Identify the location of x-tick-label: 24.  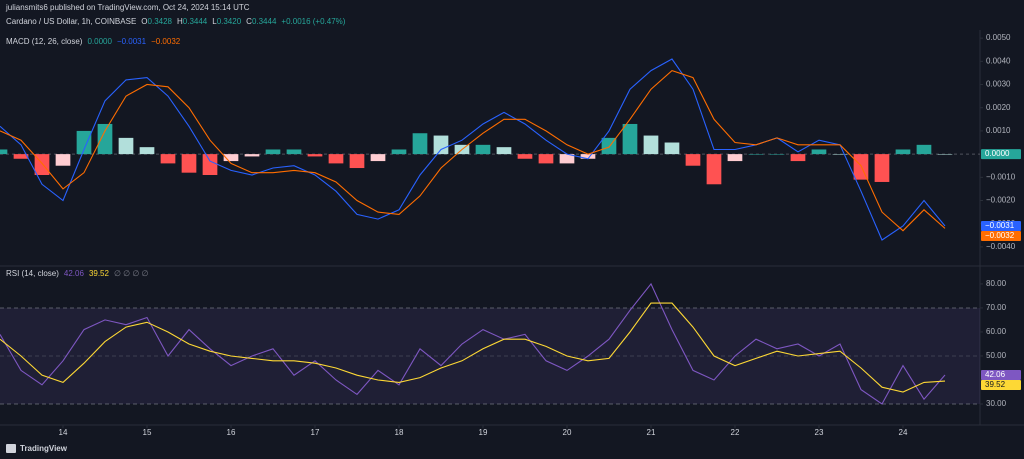
(903, 432).